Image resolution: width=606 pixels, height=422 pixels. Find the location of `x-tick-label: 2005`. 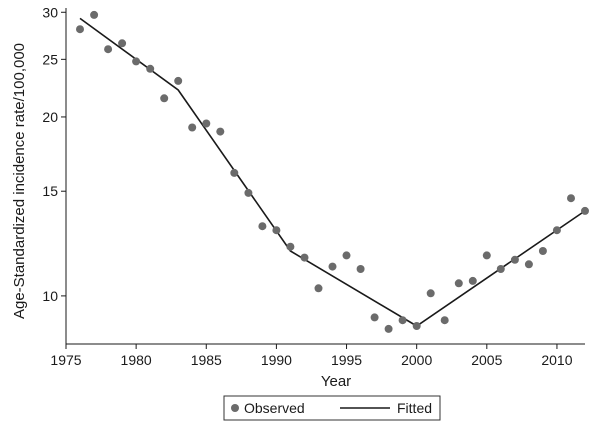

x-tick-label: 2005 is located at coordinates (486, 360).